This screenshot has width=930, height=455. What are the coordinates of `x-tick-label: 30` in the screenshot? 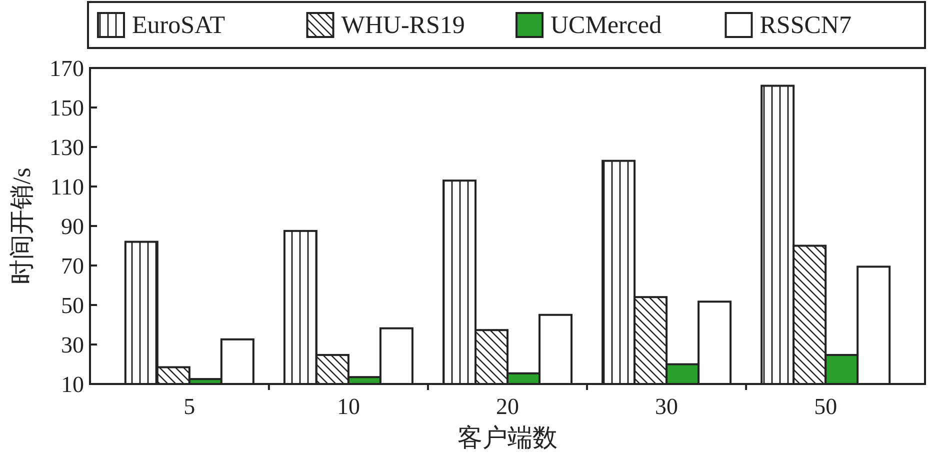 It's located at (666, 406).